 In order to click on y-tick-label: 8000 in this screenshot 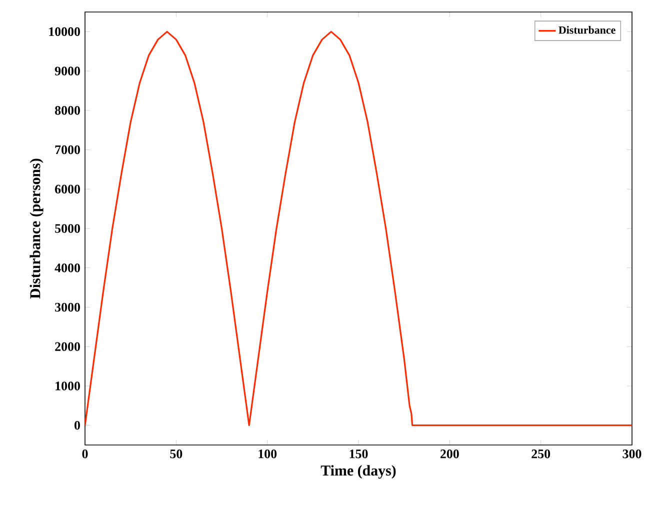, I will do `click(67, 110)`.